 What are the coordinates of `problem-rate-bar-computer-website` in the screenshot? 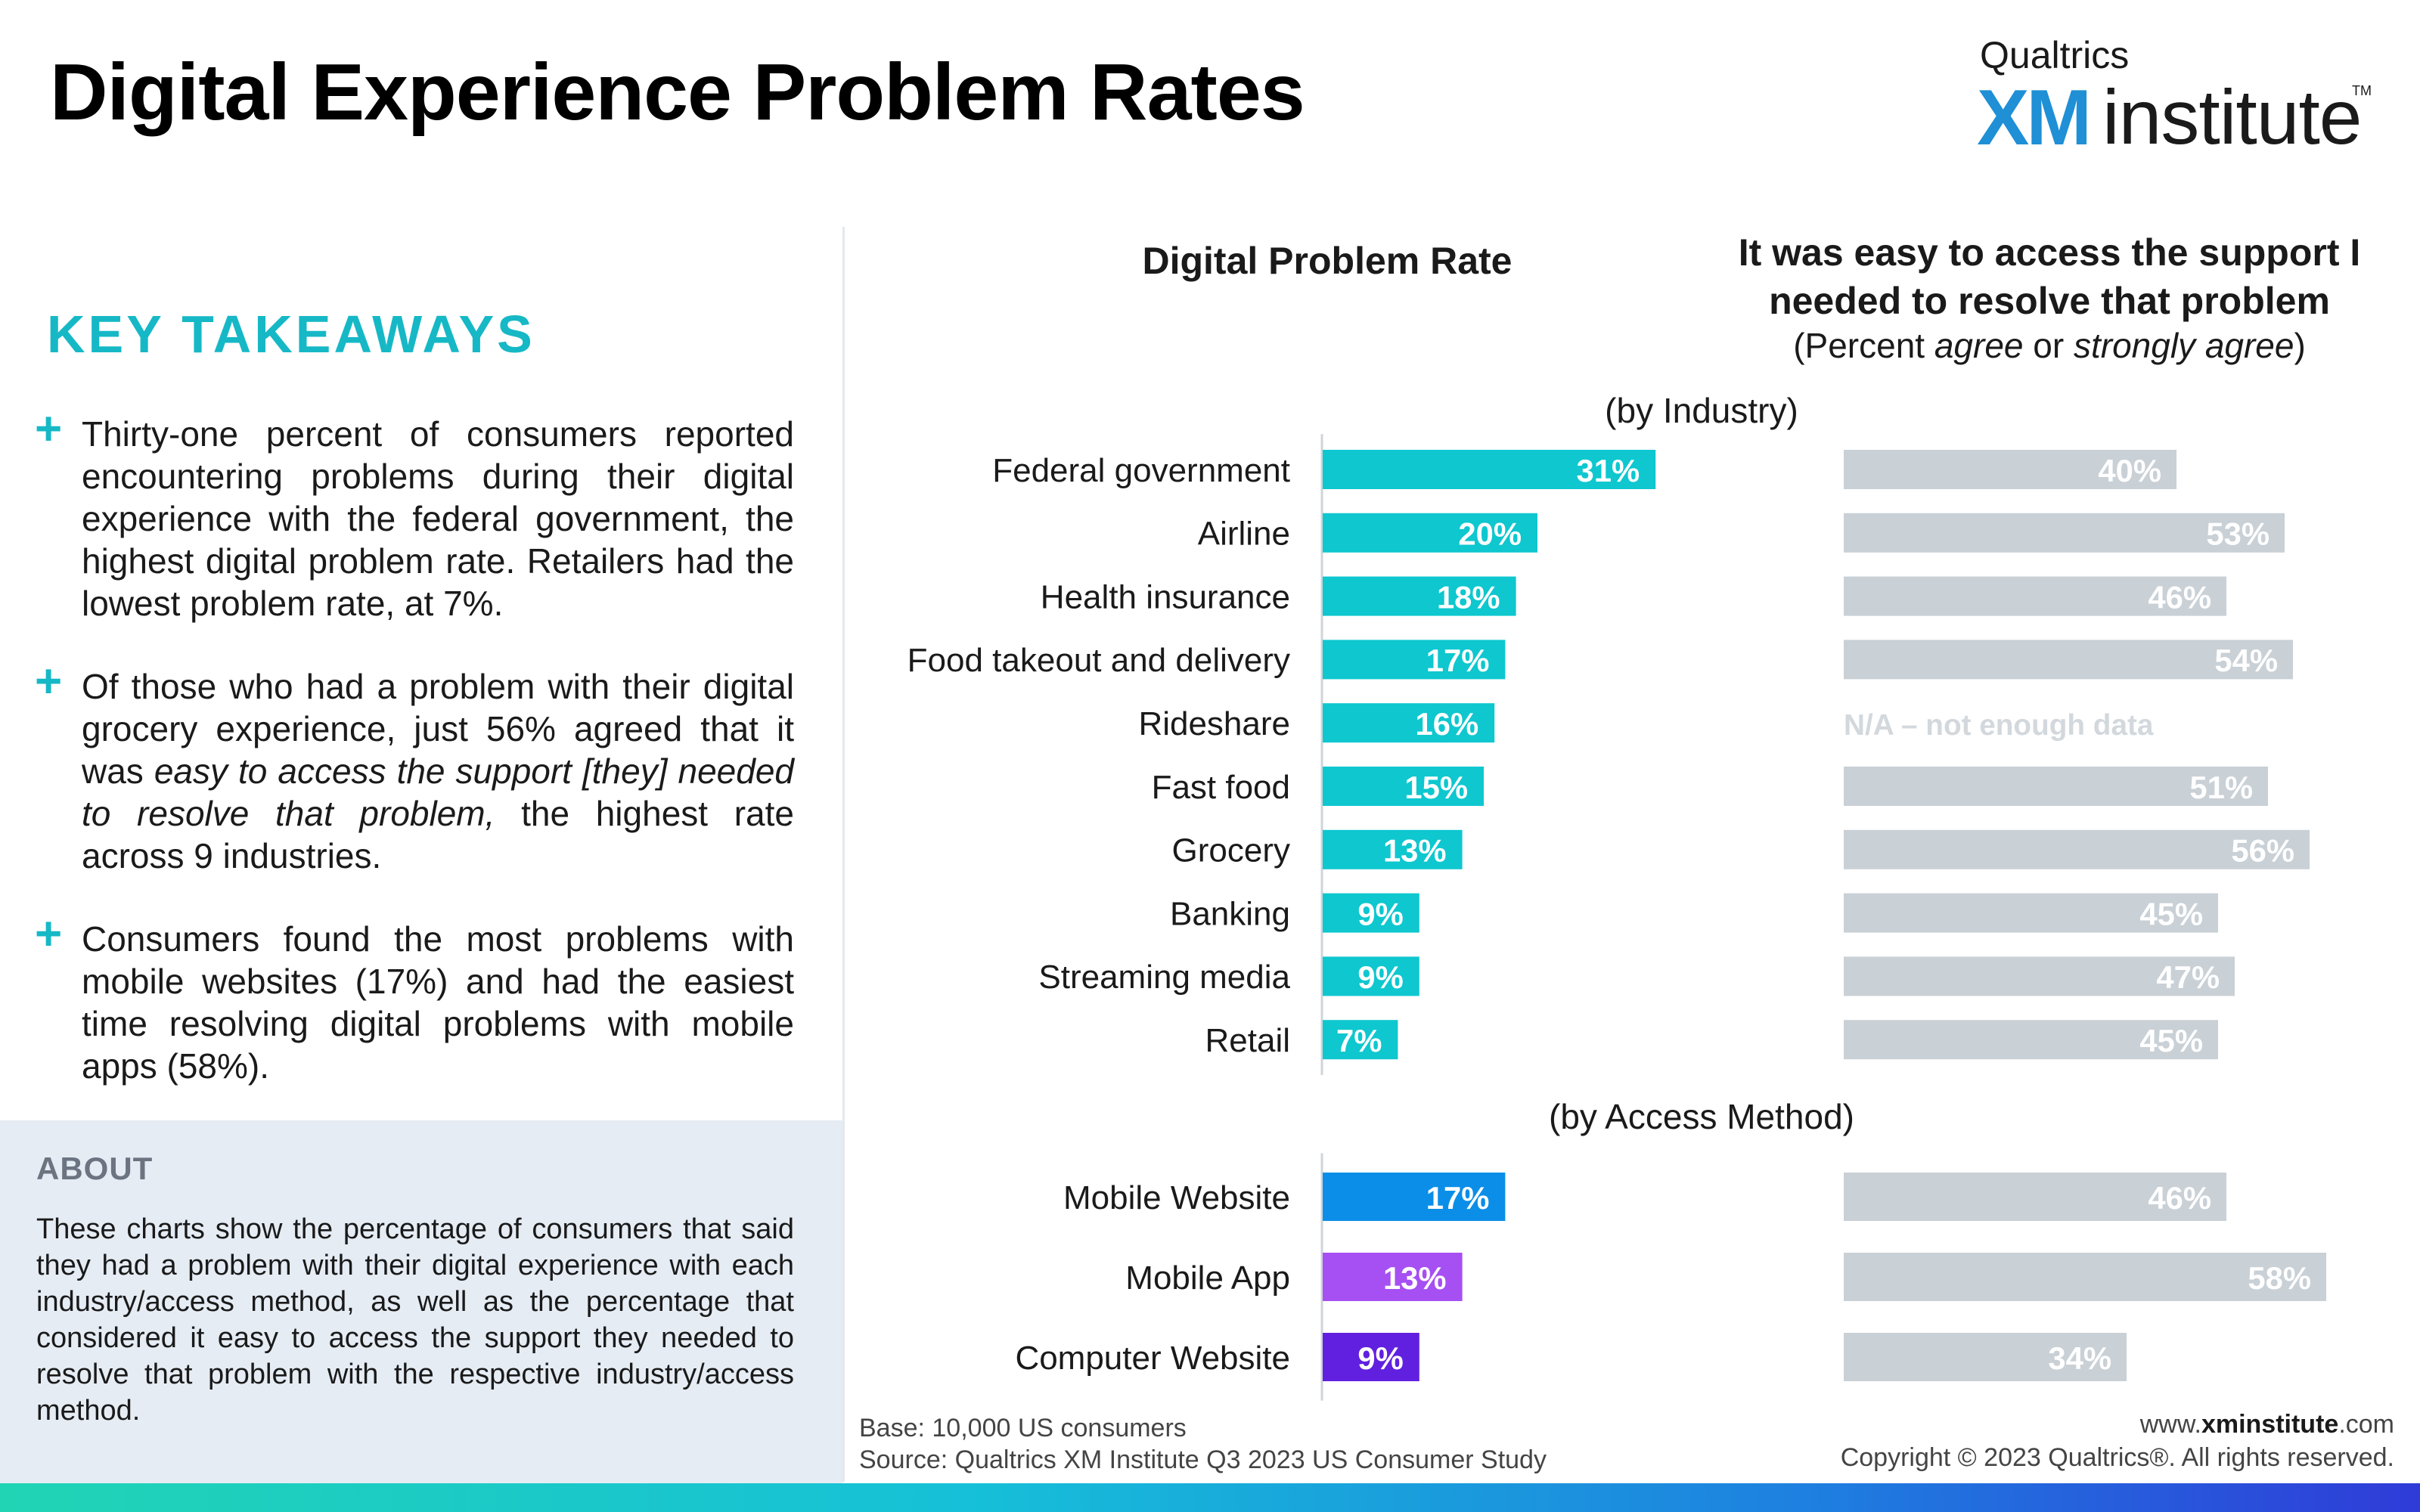 It's located at (1371, 1357).